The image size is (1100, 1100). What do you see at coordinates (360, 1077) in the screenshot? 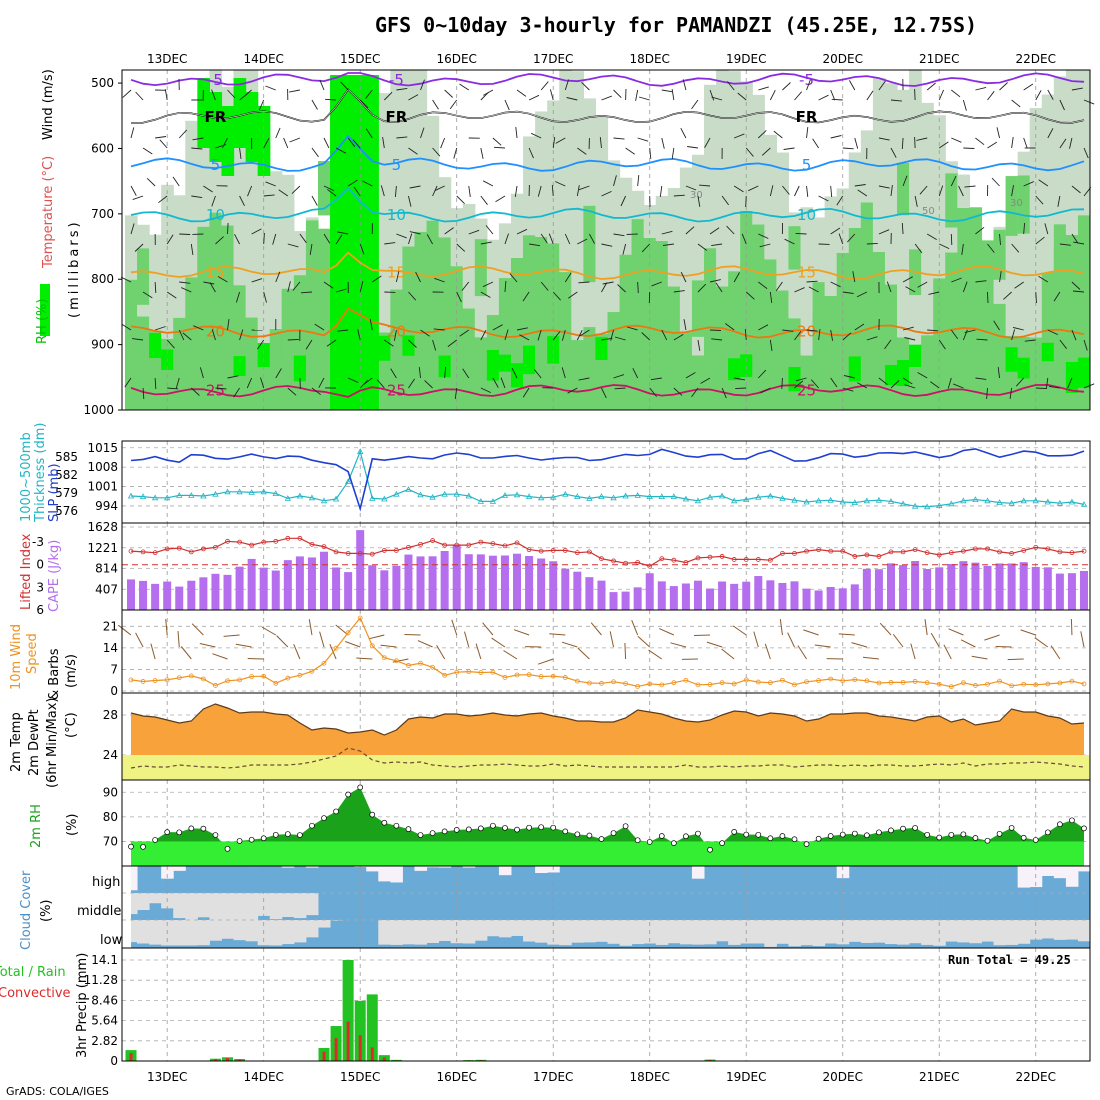
I see `date-label-bottom: 15DEC` at bounding box center [360, 1077].